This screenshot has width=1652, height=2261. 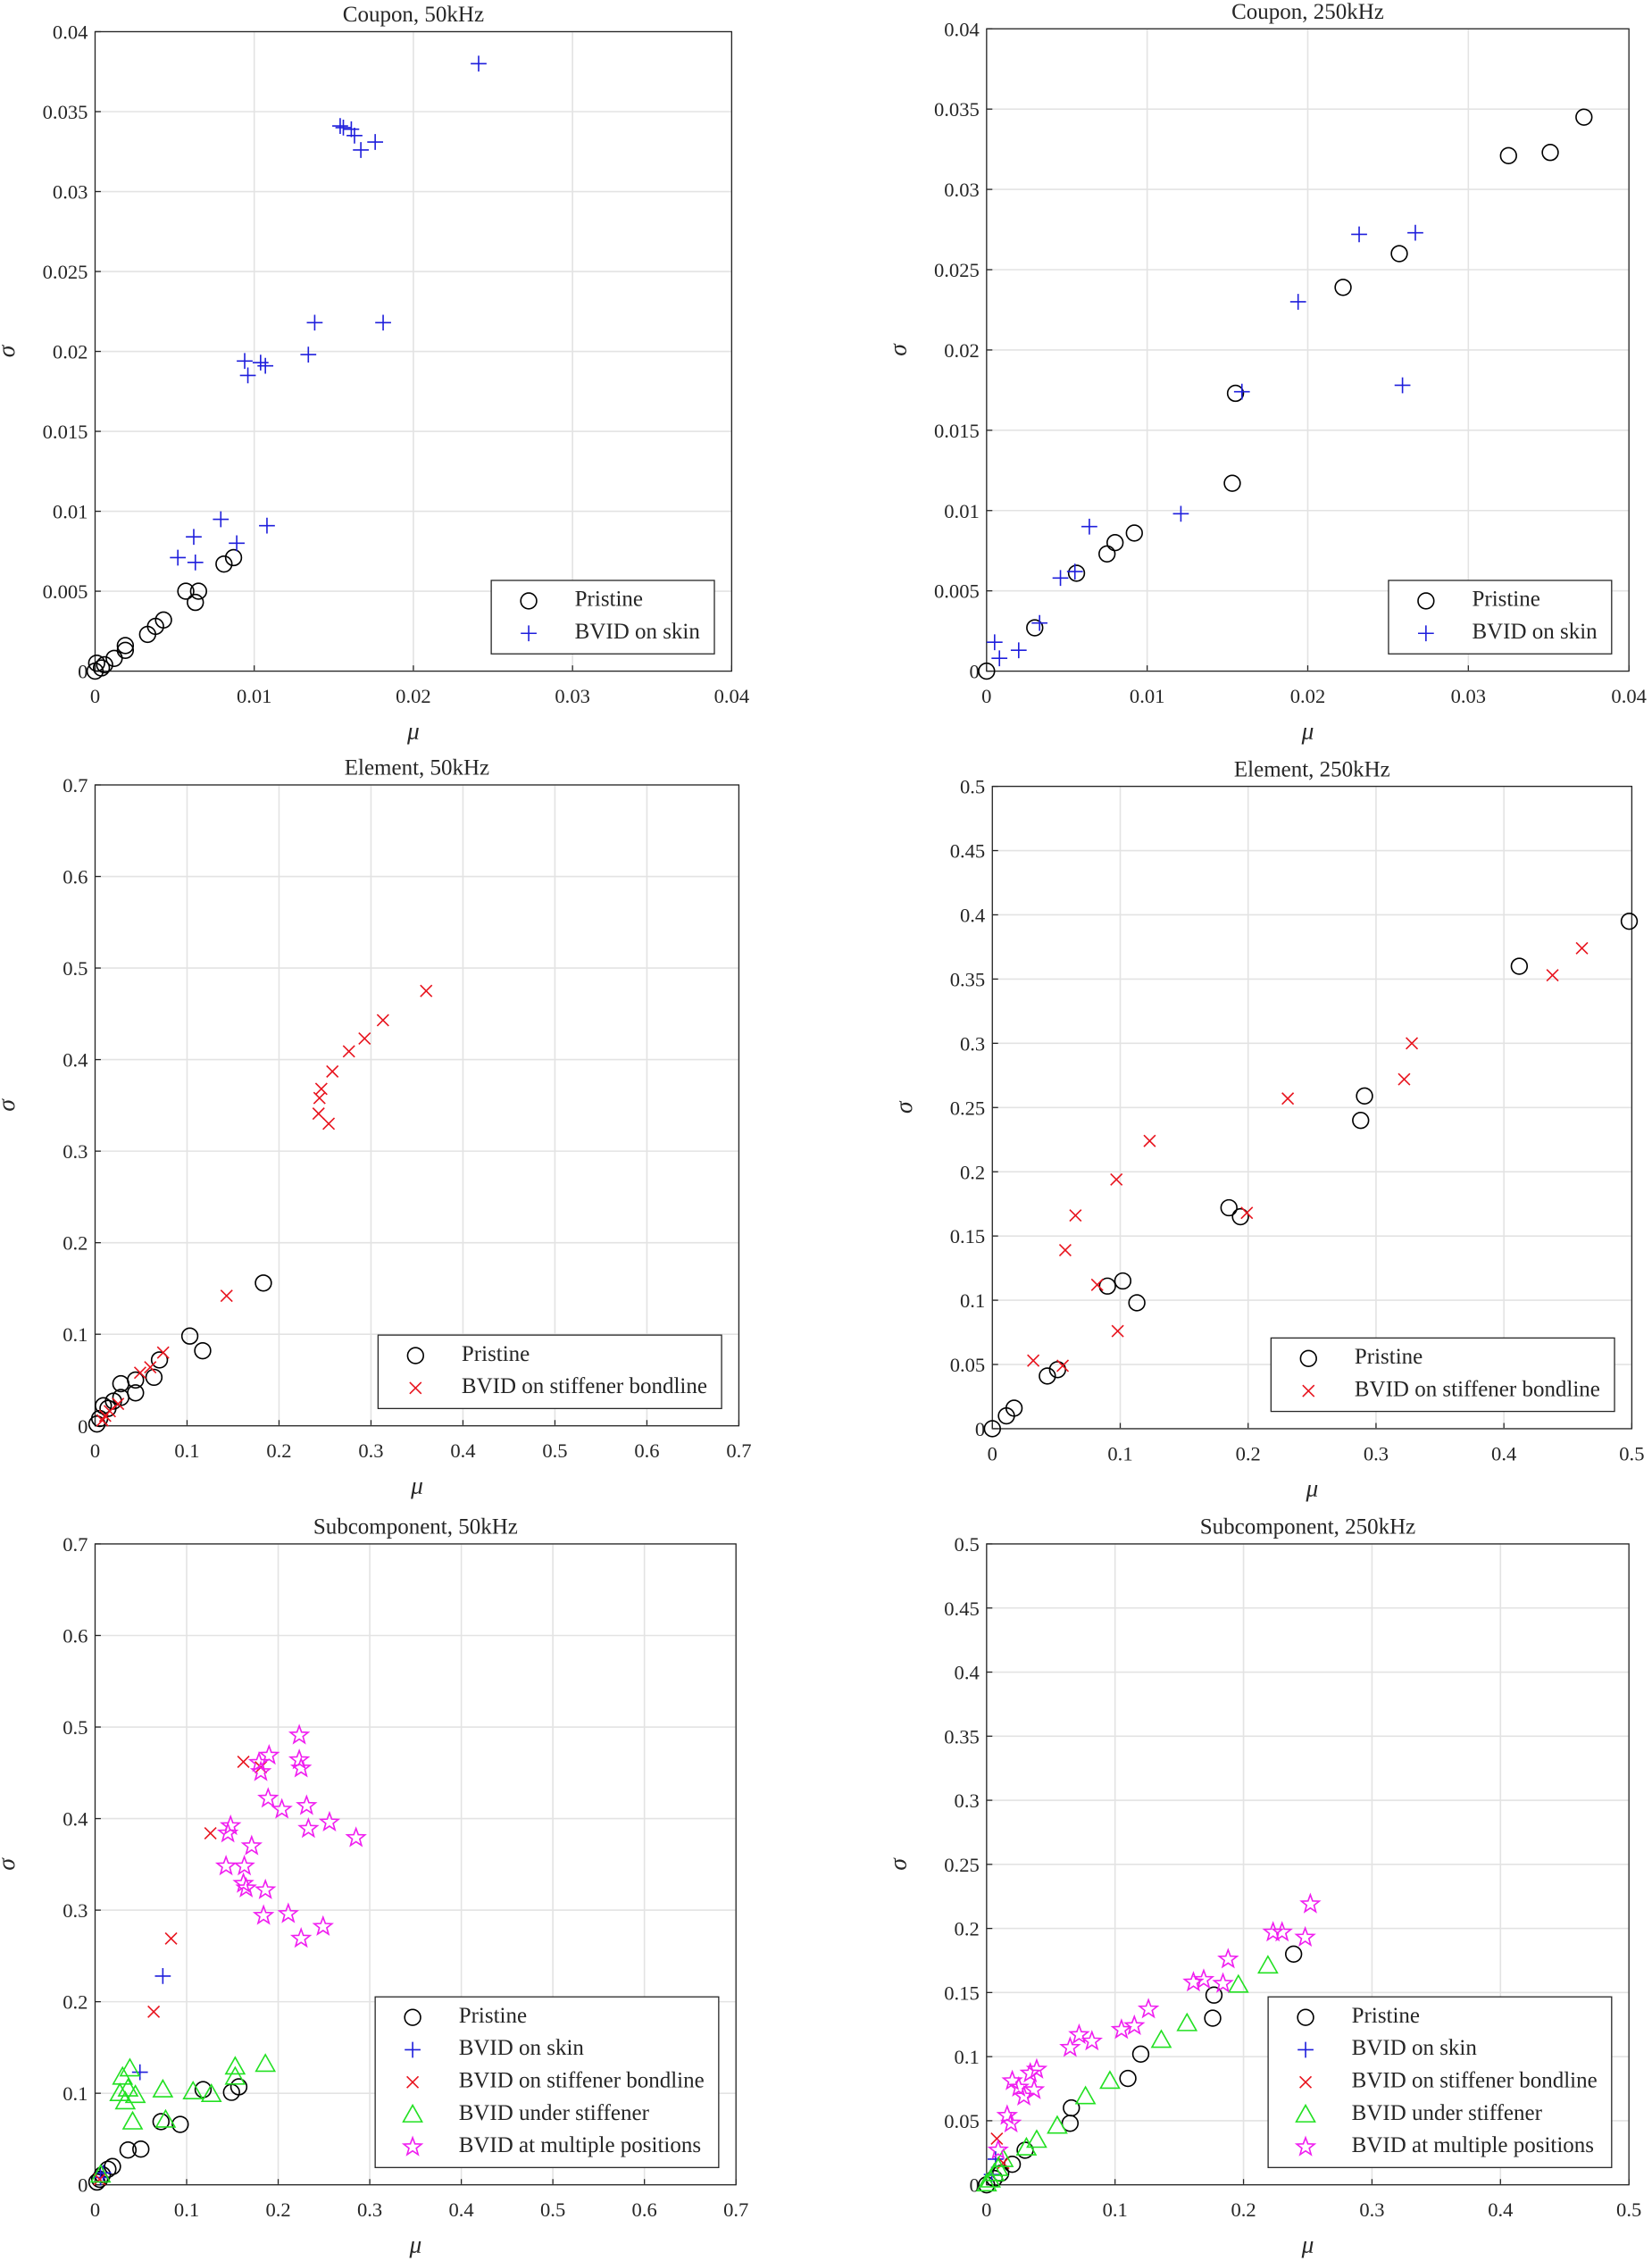 What do you see at coordinates (554, 1450) in the screenshot?
I see `x-tick-label: 0.5` at bounding box center [554, 1450].